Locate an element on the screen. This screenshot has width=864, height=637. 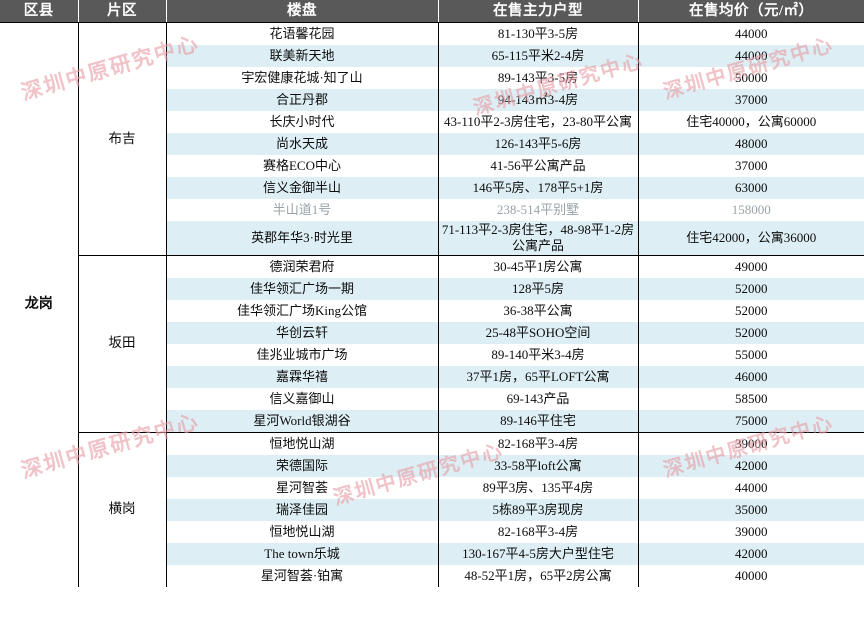
average-price-cell: 35000 is located at coordinates (751, 509).